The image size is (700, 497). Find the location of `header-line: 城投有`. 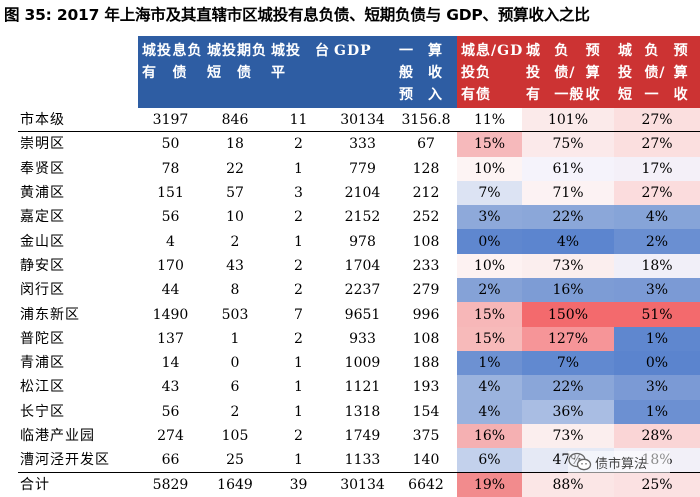

header-line: 城投有 is located at coordinates (468, 73).